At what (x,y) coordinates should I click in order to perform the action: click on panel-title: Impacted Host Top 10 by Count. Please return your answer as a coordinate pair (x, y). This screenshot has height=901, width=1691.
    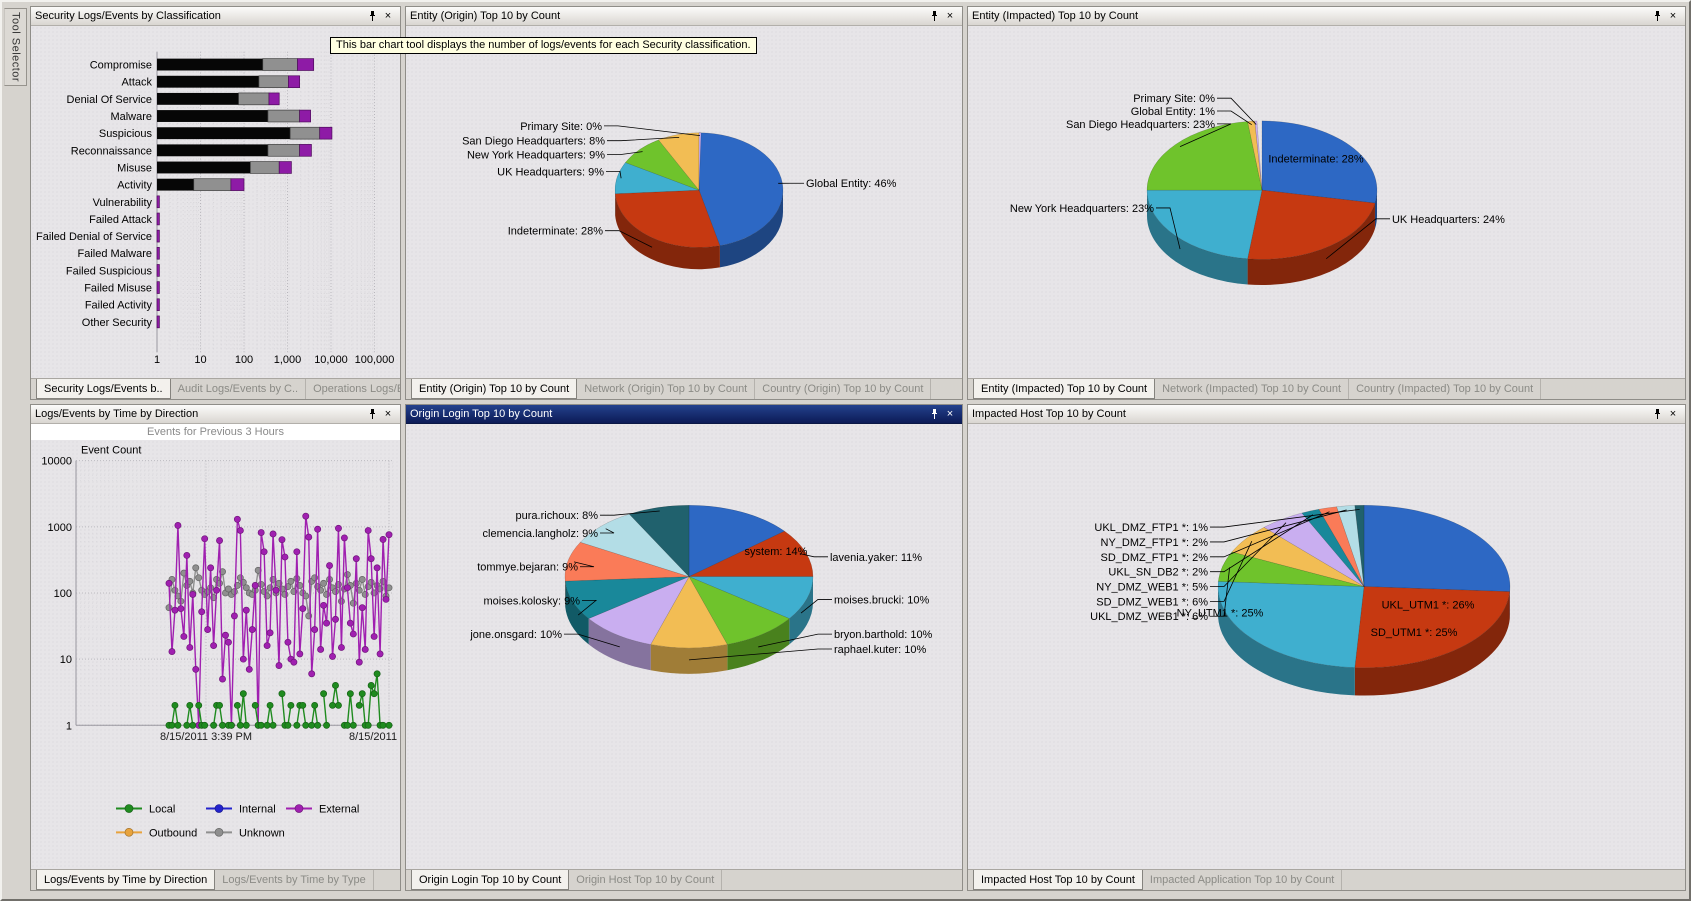
    Looking at the image, I should click on (1049, 414).